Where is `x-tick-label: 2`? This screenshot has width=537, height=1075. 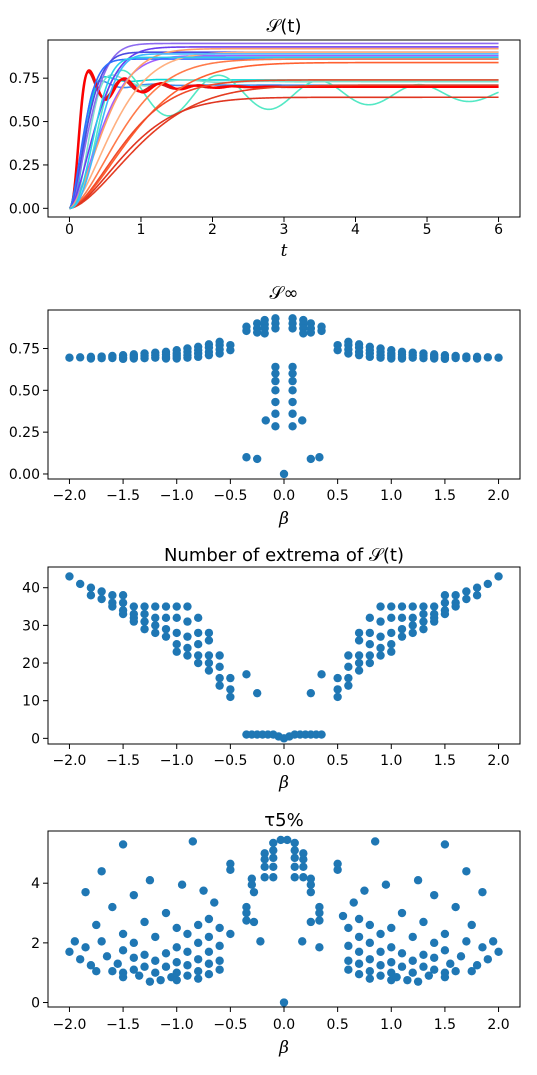
x-tick-label: 2 is located at coordinates (212, 230).